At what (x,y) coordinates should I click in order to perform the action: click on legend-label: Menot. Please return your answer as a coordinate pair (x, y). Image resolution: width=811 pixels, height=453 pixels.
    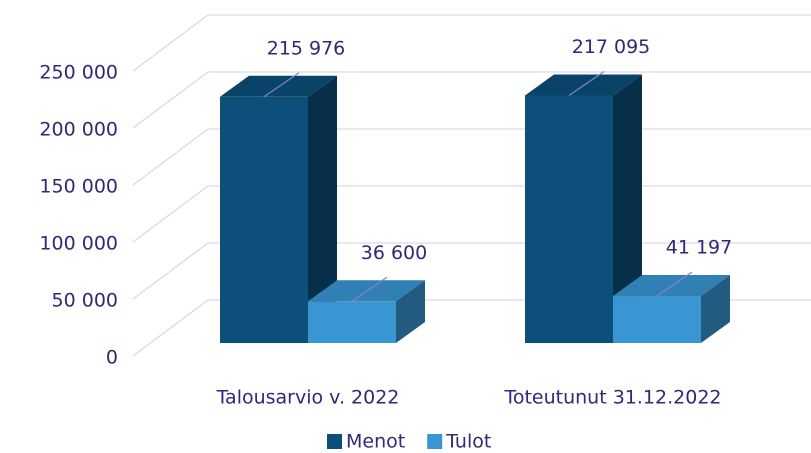
    Looking at the image, I should click on (375, 442).